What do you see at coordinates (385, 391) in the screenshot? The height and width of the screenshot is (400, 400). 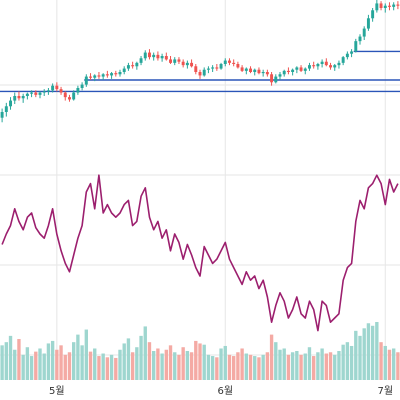 I see `x-tick-label: 7월` at bounding box center [385, 391].